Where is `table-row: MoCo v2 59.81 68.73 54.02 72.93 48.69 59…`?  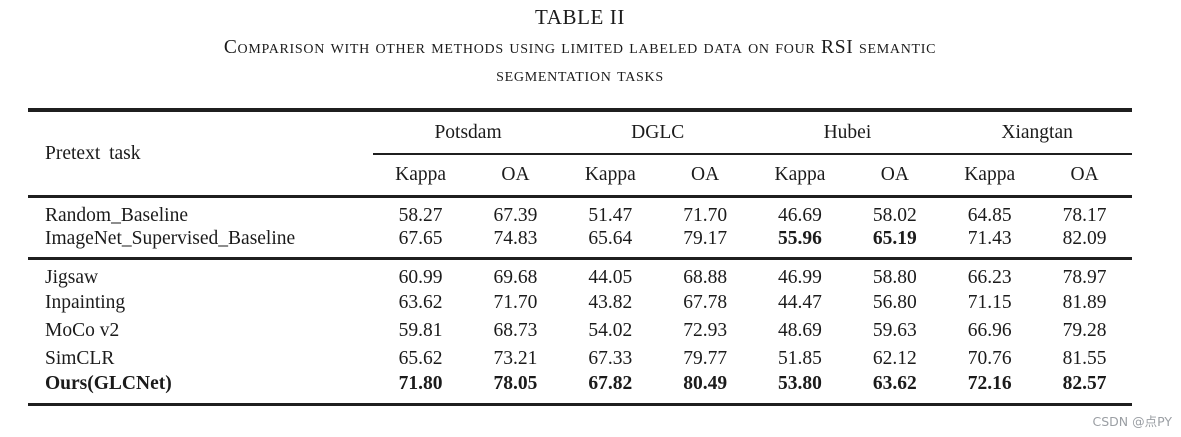 table-row: MoCo v2 59.81 68.73 54.02 72.93 48.69 59… is located at coordinates (580, 331).